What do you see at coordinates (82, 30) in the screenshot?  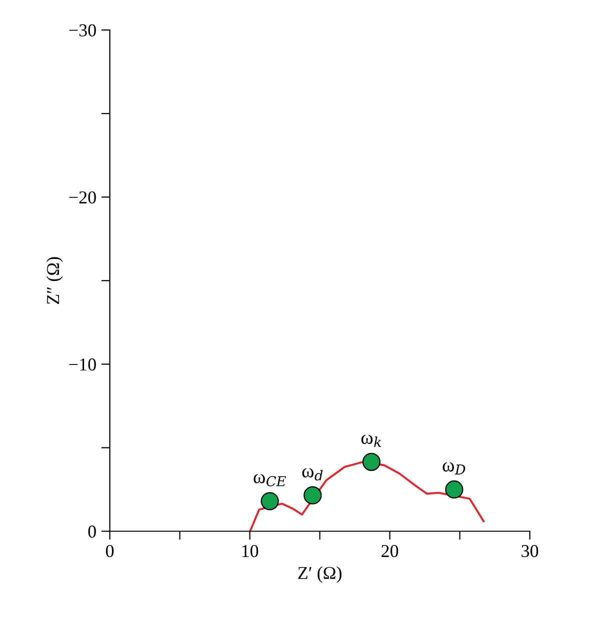 I see `y-tick-label: −30` at bounding box center [82, 30].